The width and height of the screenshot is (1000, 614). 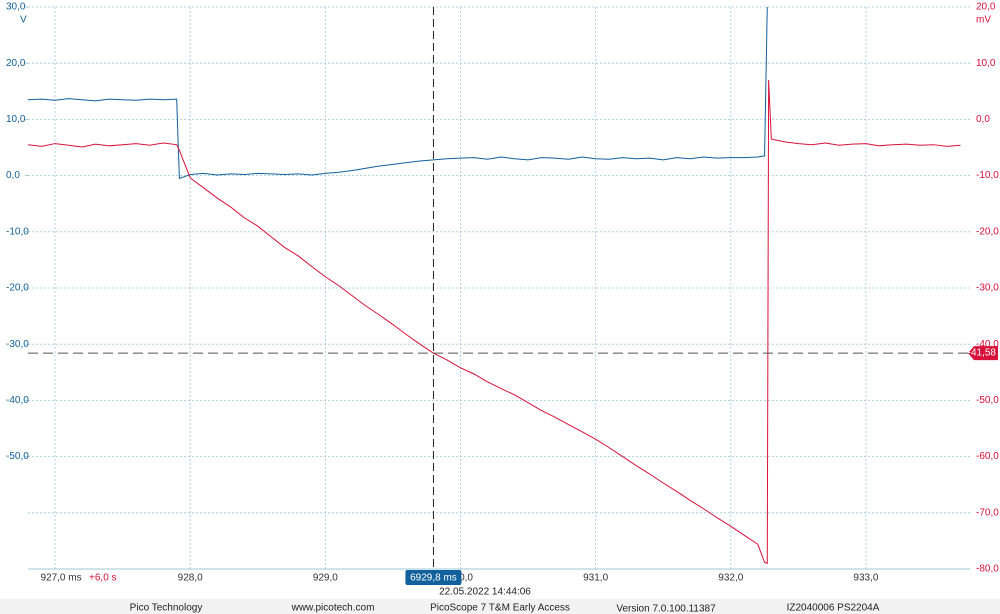 What do you see at coordinates (730, 578) in the screenshot?
I see `x-tick-label: 932,0` at bounding box center [730, 578].